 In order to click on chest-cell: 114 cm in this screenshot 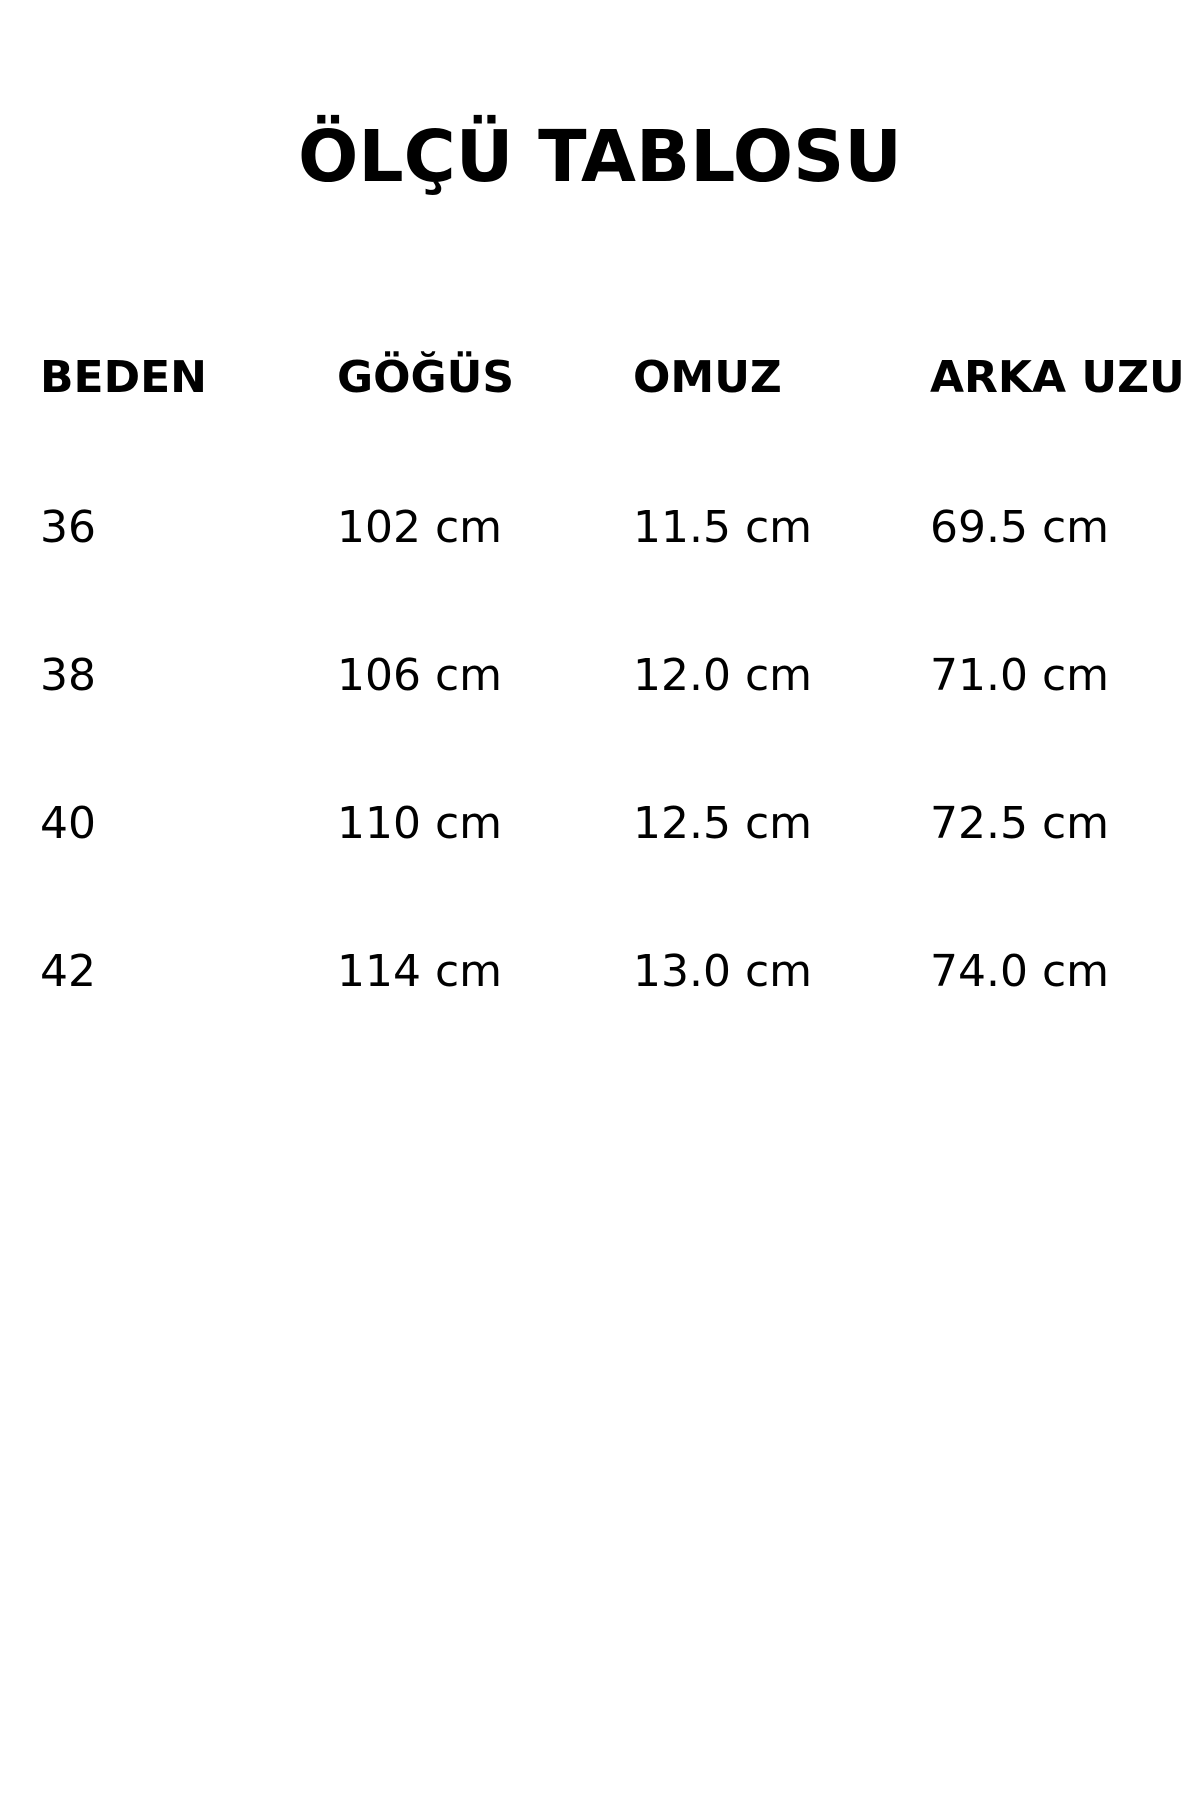, I will do `click(420, 971)`.